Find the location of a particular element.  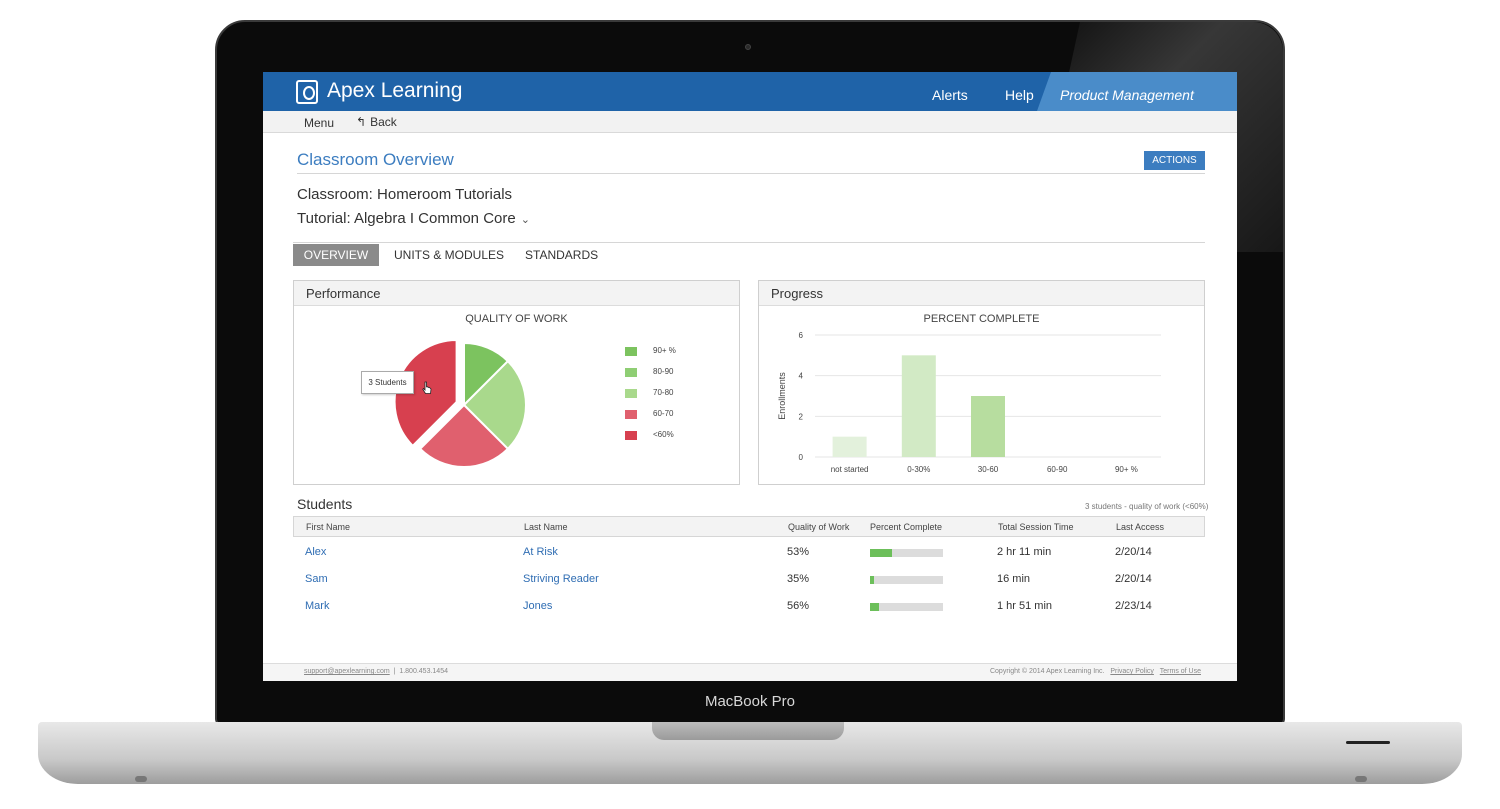

x-tick-label: 60-90 is located at coordinates (1057, 469).